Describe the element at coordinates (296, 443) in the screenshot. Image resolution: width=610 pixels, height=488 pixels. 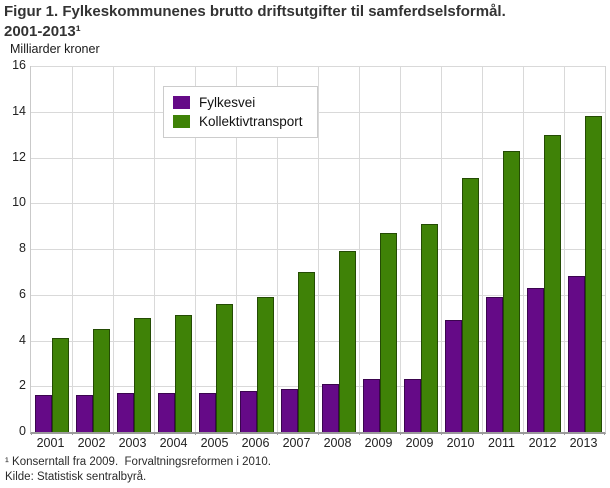
I see `x-tick-label-2007-6: 2007` at that location.